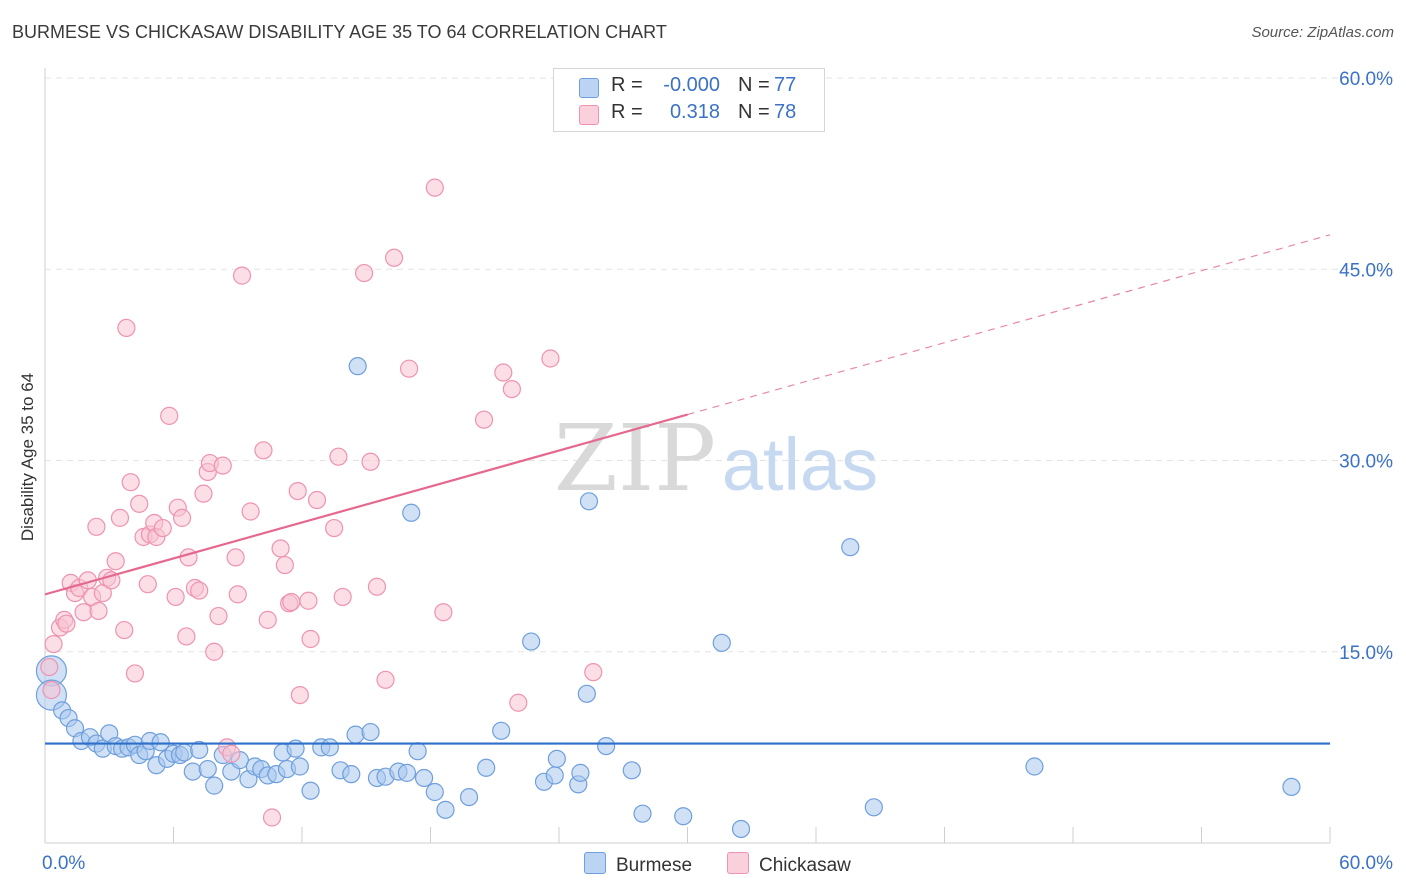 The image size is (1406, 892). What do you see at coordinates (589, 88) in the screenshot?
I see `burmese-swatch` at bounding box center [589, 88].